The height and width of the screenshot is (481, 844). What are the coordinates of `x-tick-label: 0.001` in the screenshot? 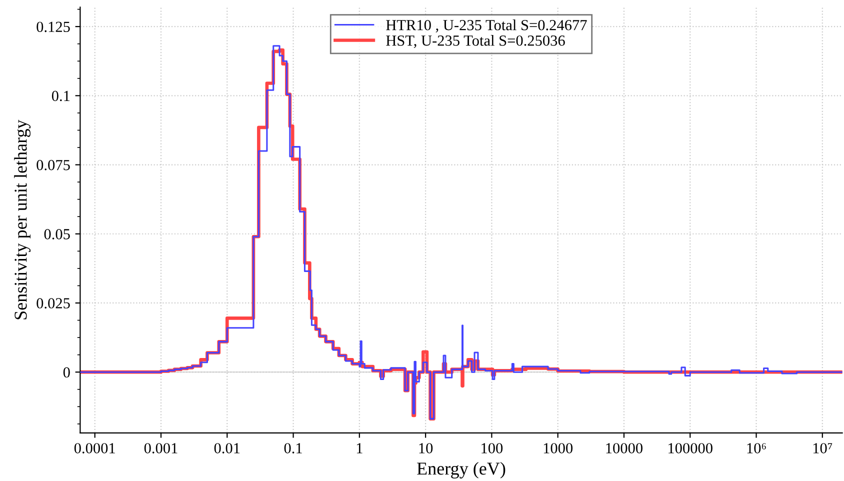 It's located at (161, 448).